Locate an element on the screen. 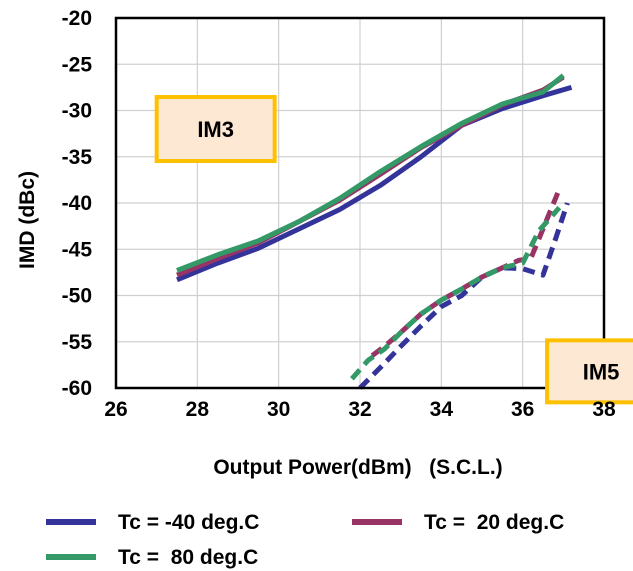 The width and height of the screenshot is (633, 571). x-tick-label: 34 is located at coordinates (442, 409).